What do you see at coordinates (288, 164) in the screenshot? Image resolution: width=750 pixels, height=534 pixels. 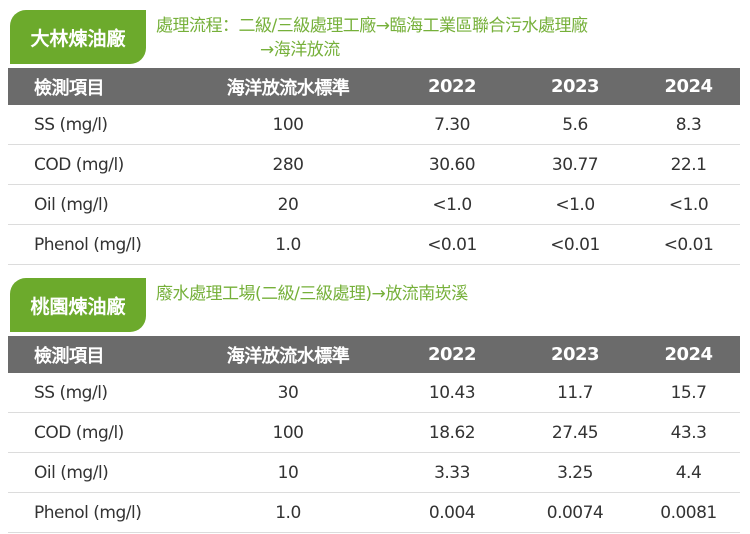 I see `table-cell: 280` at bounding box center [288, 164].